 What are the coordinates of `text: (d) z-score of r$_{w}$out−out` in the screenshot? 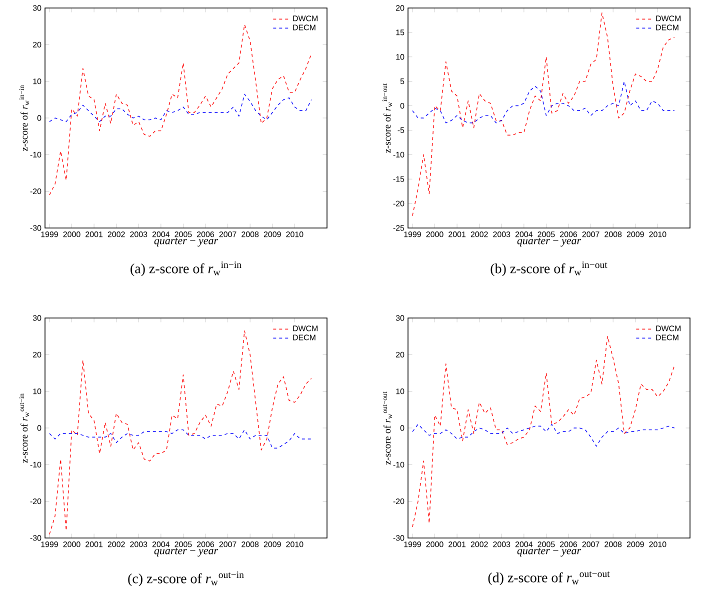 It's located at (549, 579).